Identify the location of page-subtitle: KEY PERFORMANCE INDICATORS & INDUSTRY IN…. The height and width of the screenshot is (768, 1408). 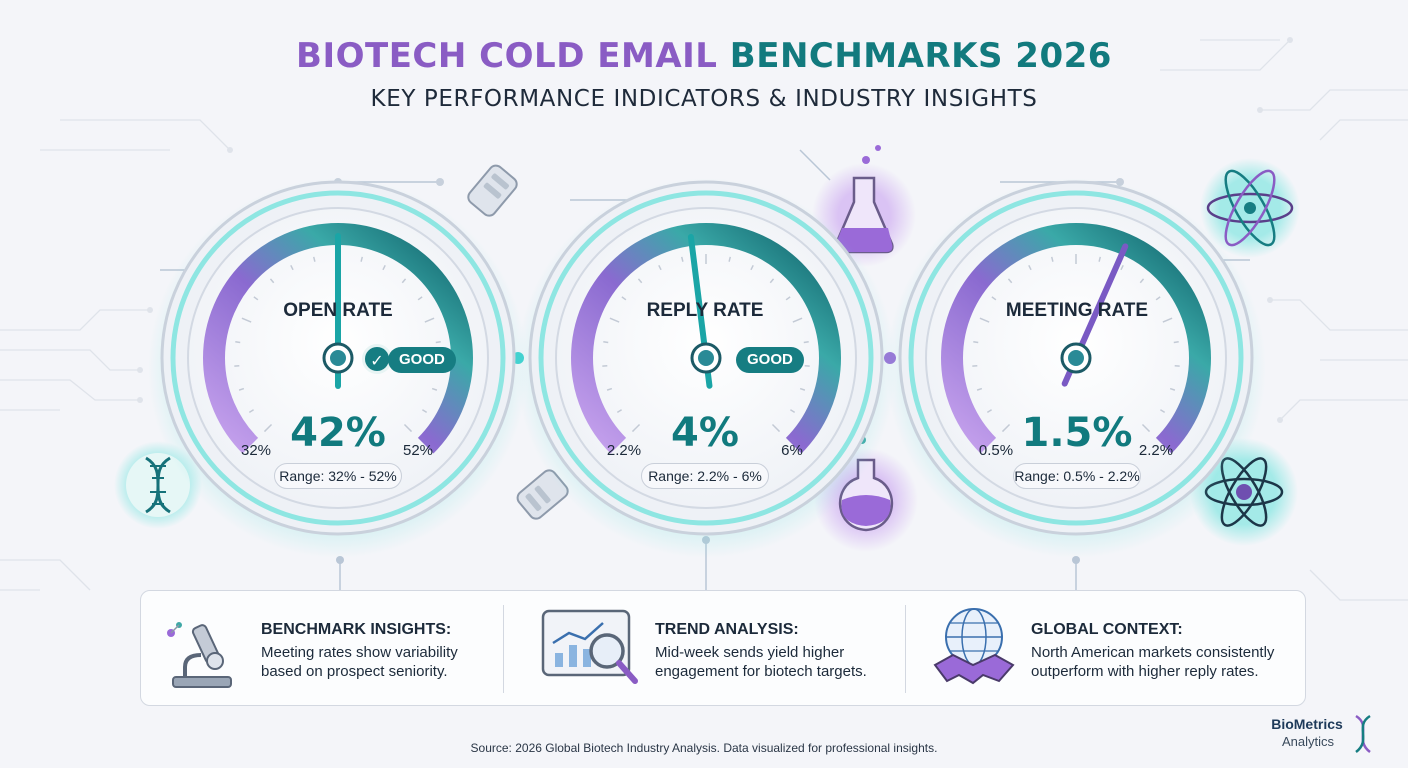
(704, 99).